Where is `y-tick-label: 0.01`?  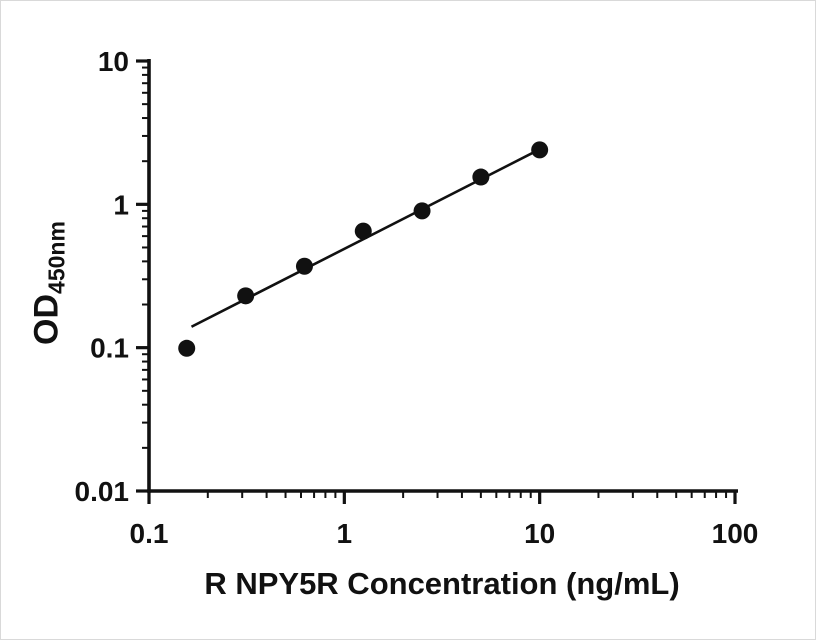 y-tick-label: 0.01 is located at coordinates (102, 491).